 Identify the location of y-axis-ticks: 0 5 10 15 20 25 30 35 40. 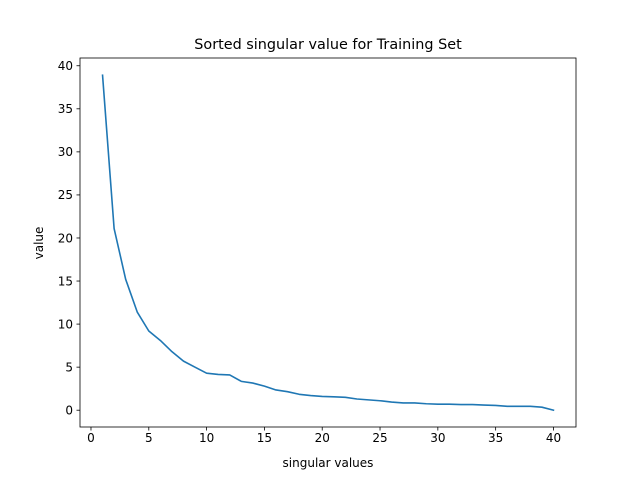
(69, 238).